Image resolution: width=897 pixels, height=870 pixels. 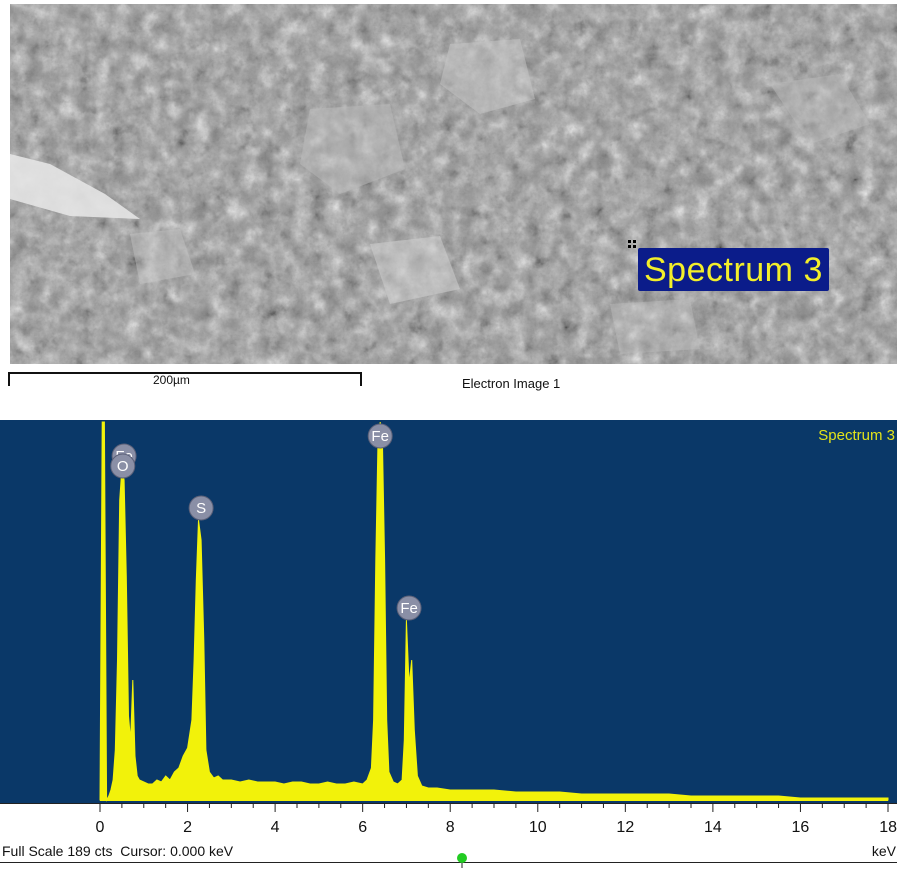 What do you see at coordinates (733, 269) in the screenshot?
I see `spectrum-overlay-label: Spectrum 3` at bounding box center [733, 269].